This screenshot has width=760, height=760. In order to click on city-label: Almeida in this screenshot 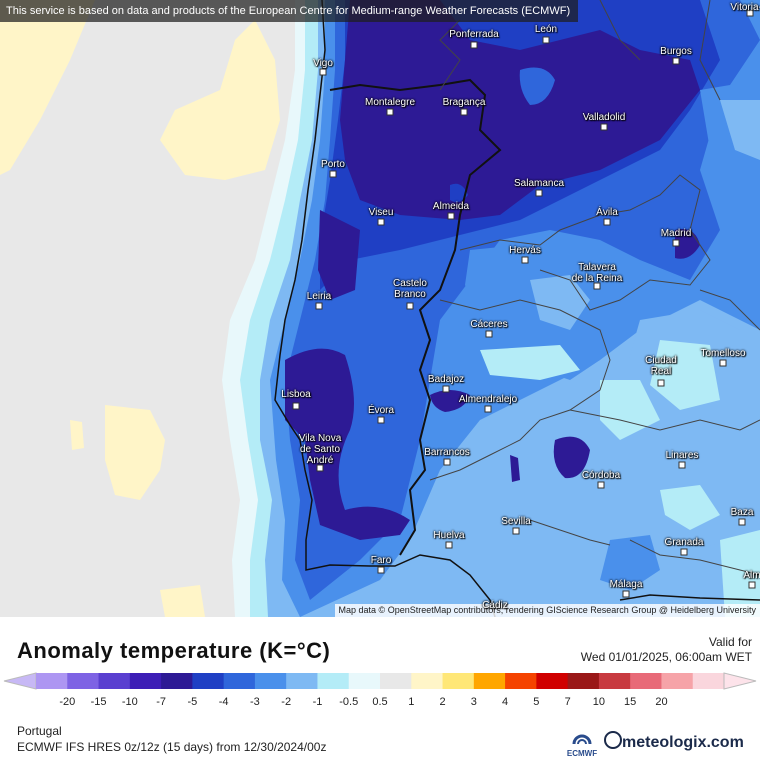, I will do `click(451, 206)`.